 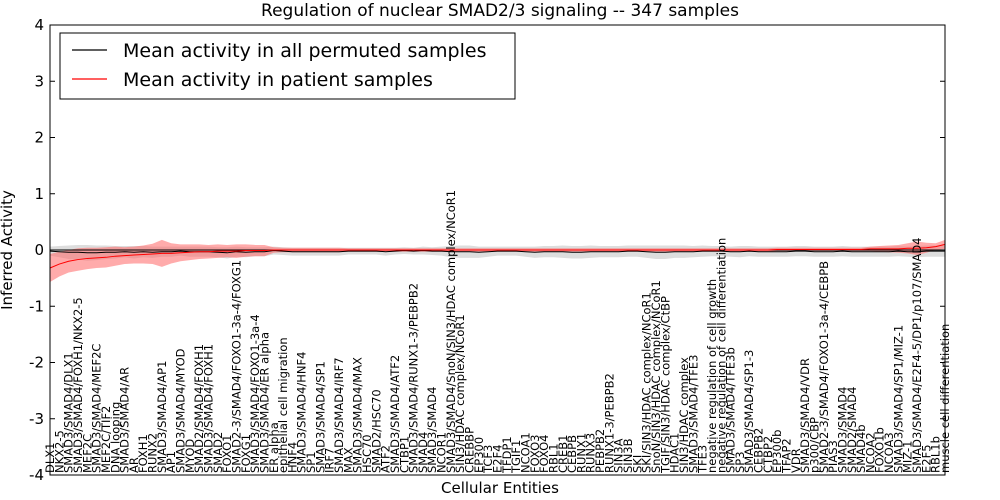 I want to click on x-tick-label: MEF2C, so click(x=87, y=453).